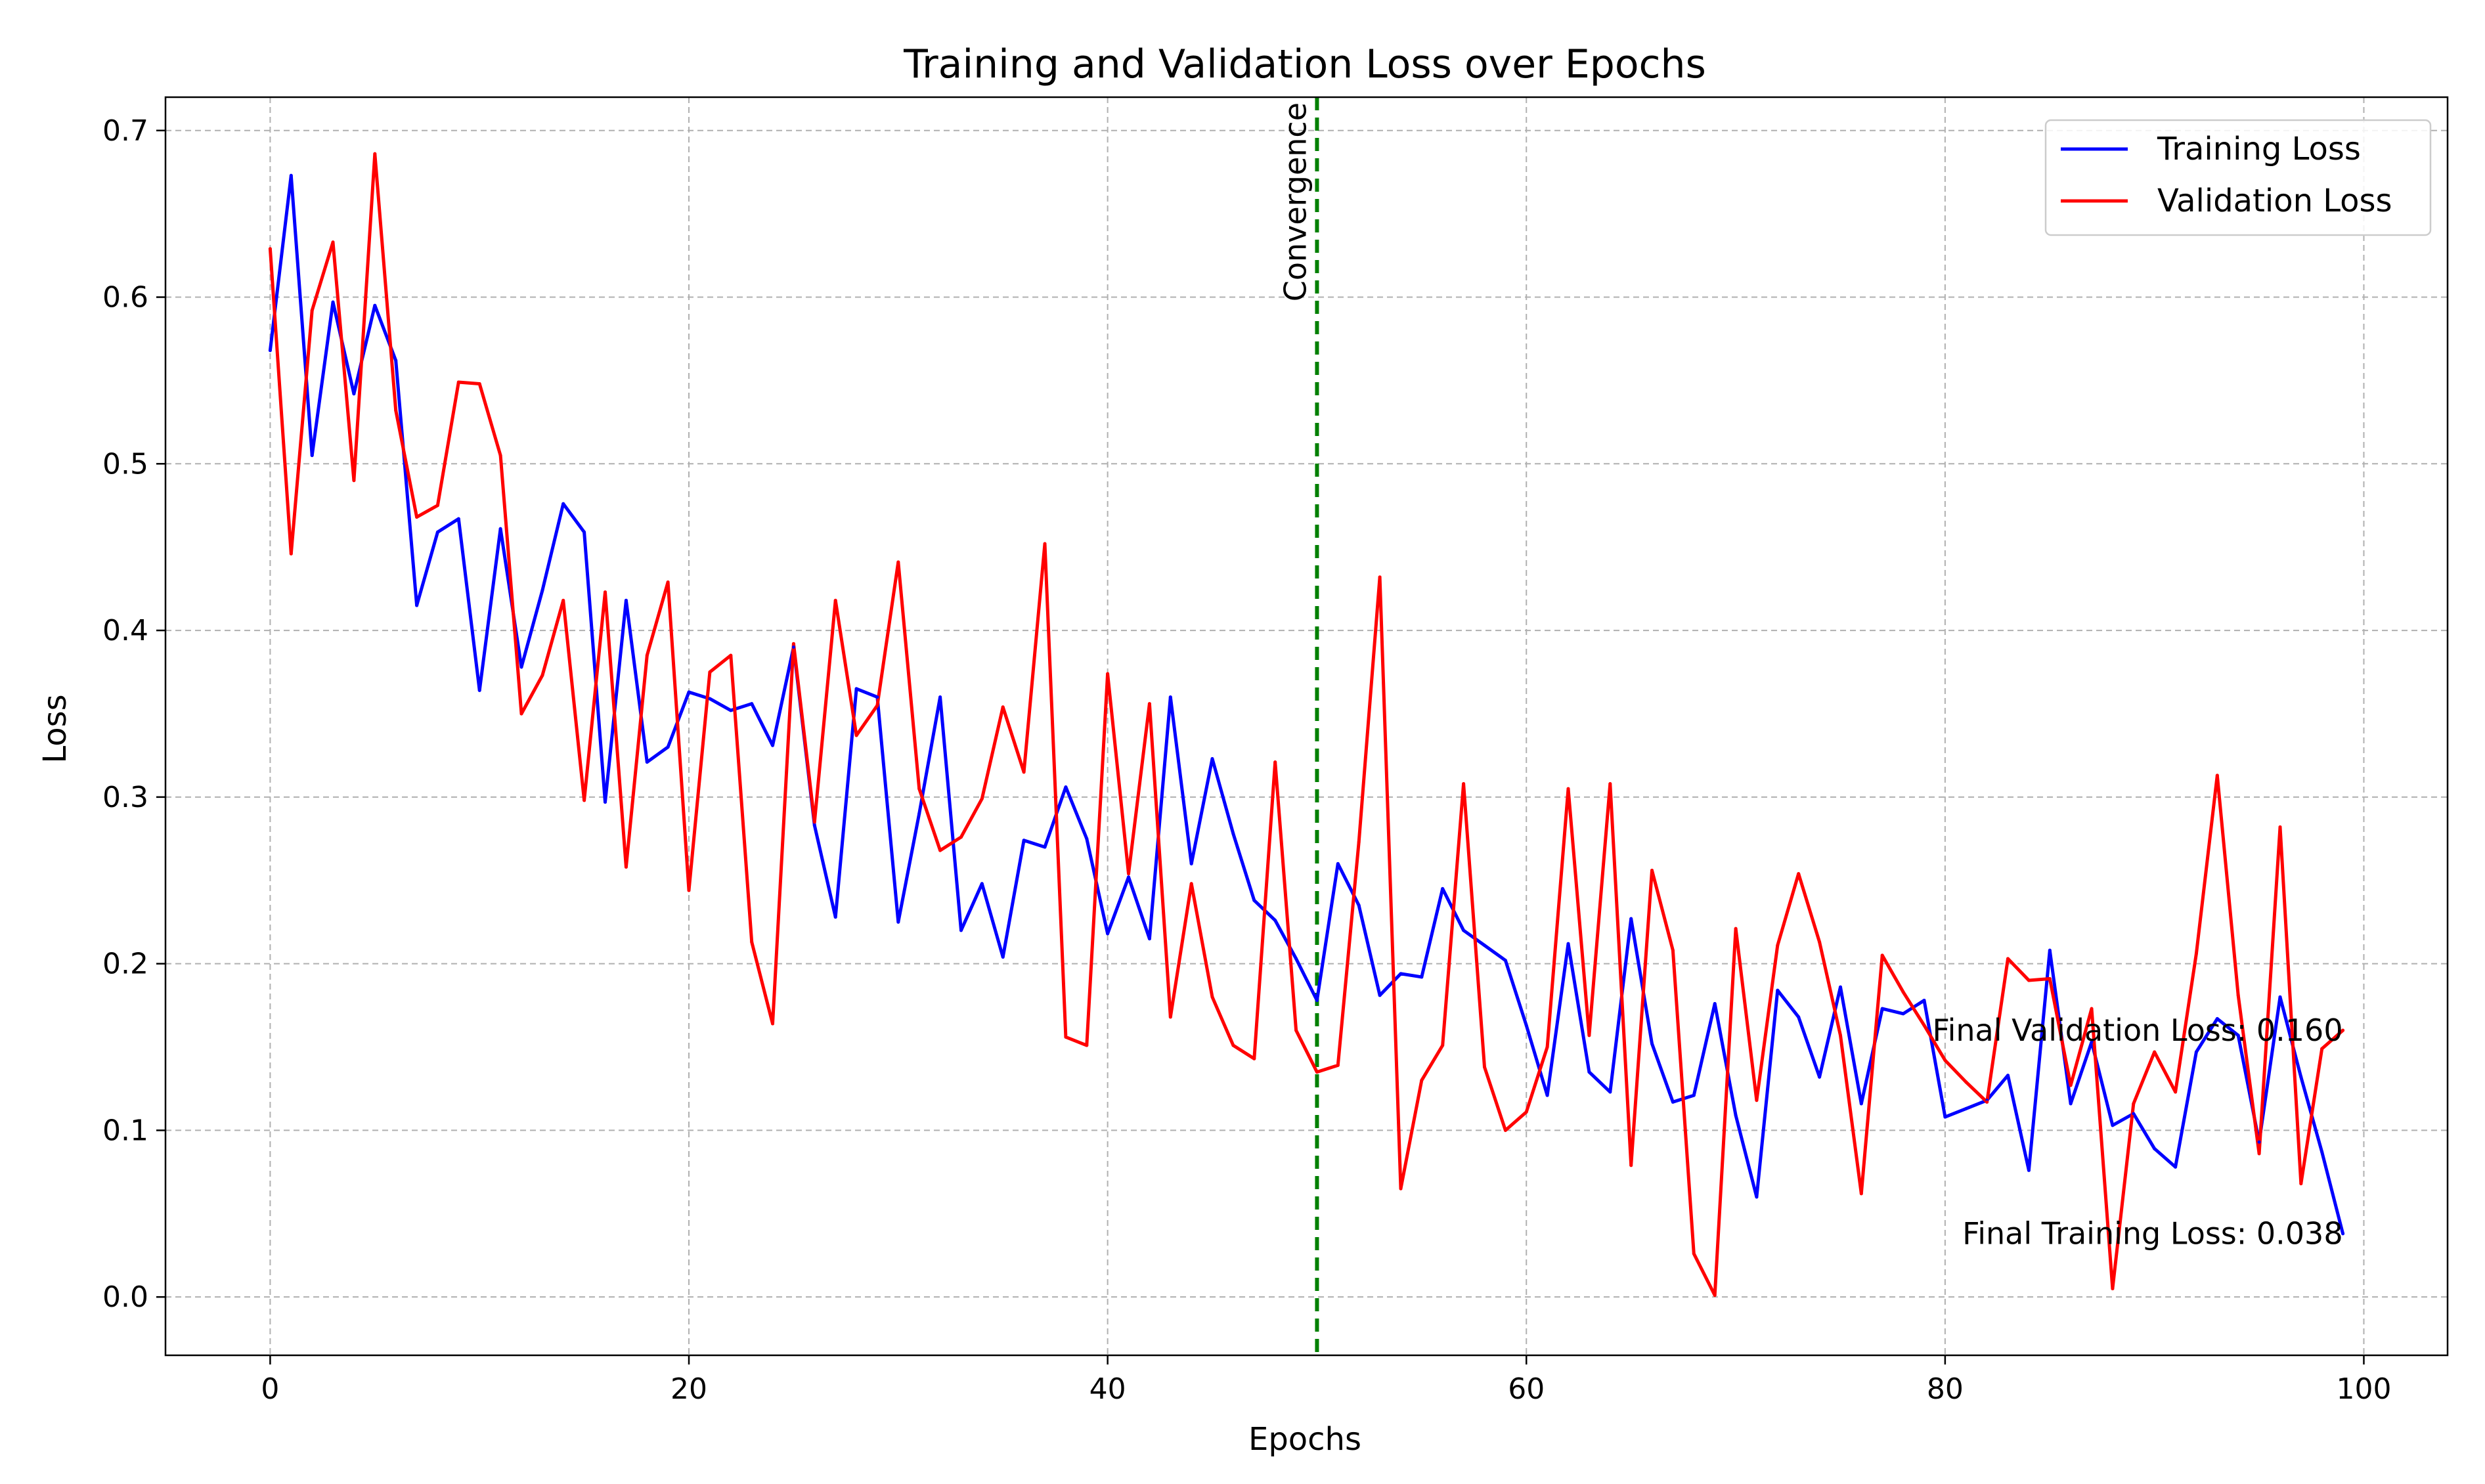 This screenshot has width=2485, height=1484. Describe the element at coordinates (125, 131) in the screenshot. I see `y-tick-label: 0.7` at that location.